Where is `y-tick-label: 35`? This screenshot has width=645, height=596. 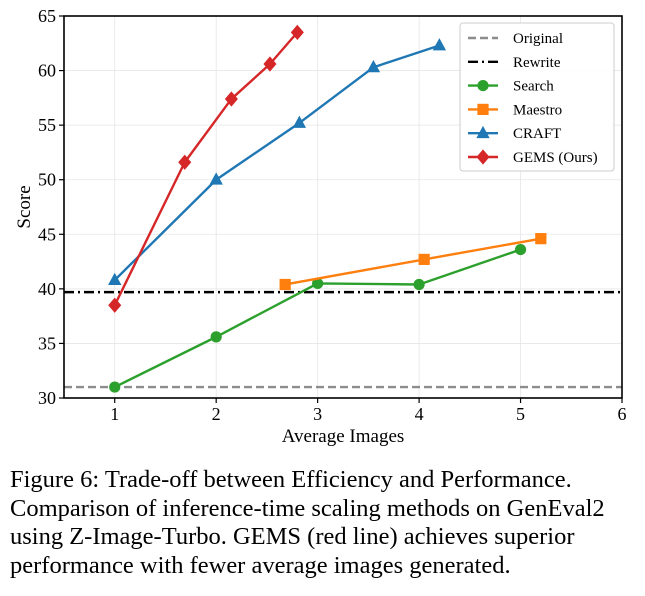 y-tick-label: 35 is located at coordinates (47, 343).